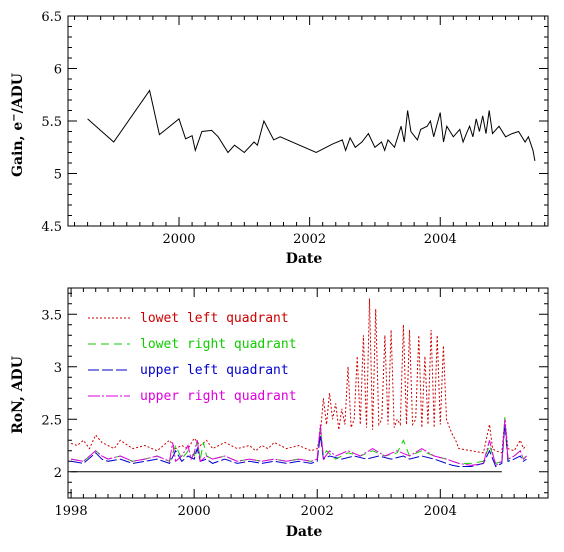  What do you see at coordinates (71, 511) in the screenshot?
I see `ron-xtick-label: 1998` at bounding box center [71, 511].